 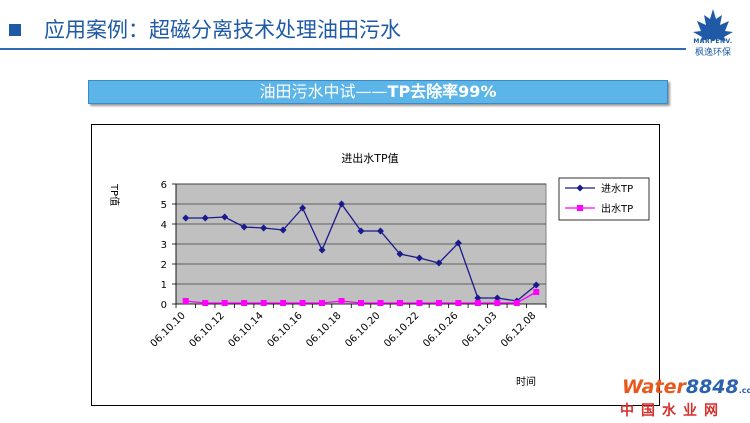 What do you see at coordinates (207, 329) in the screenshot?
I see `x-tick-label: 06.10.12` at bounding box center [207, 329].